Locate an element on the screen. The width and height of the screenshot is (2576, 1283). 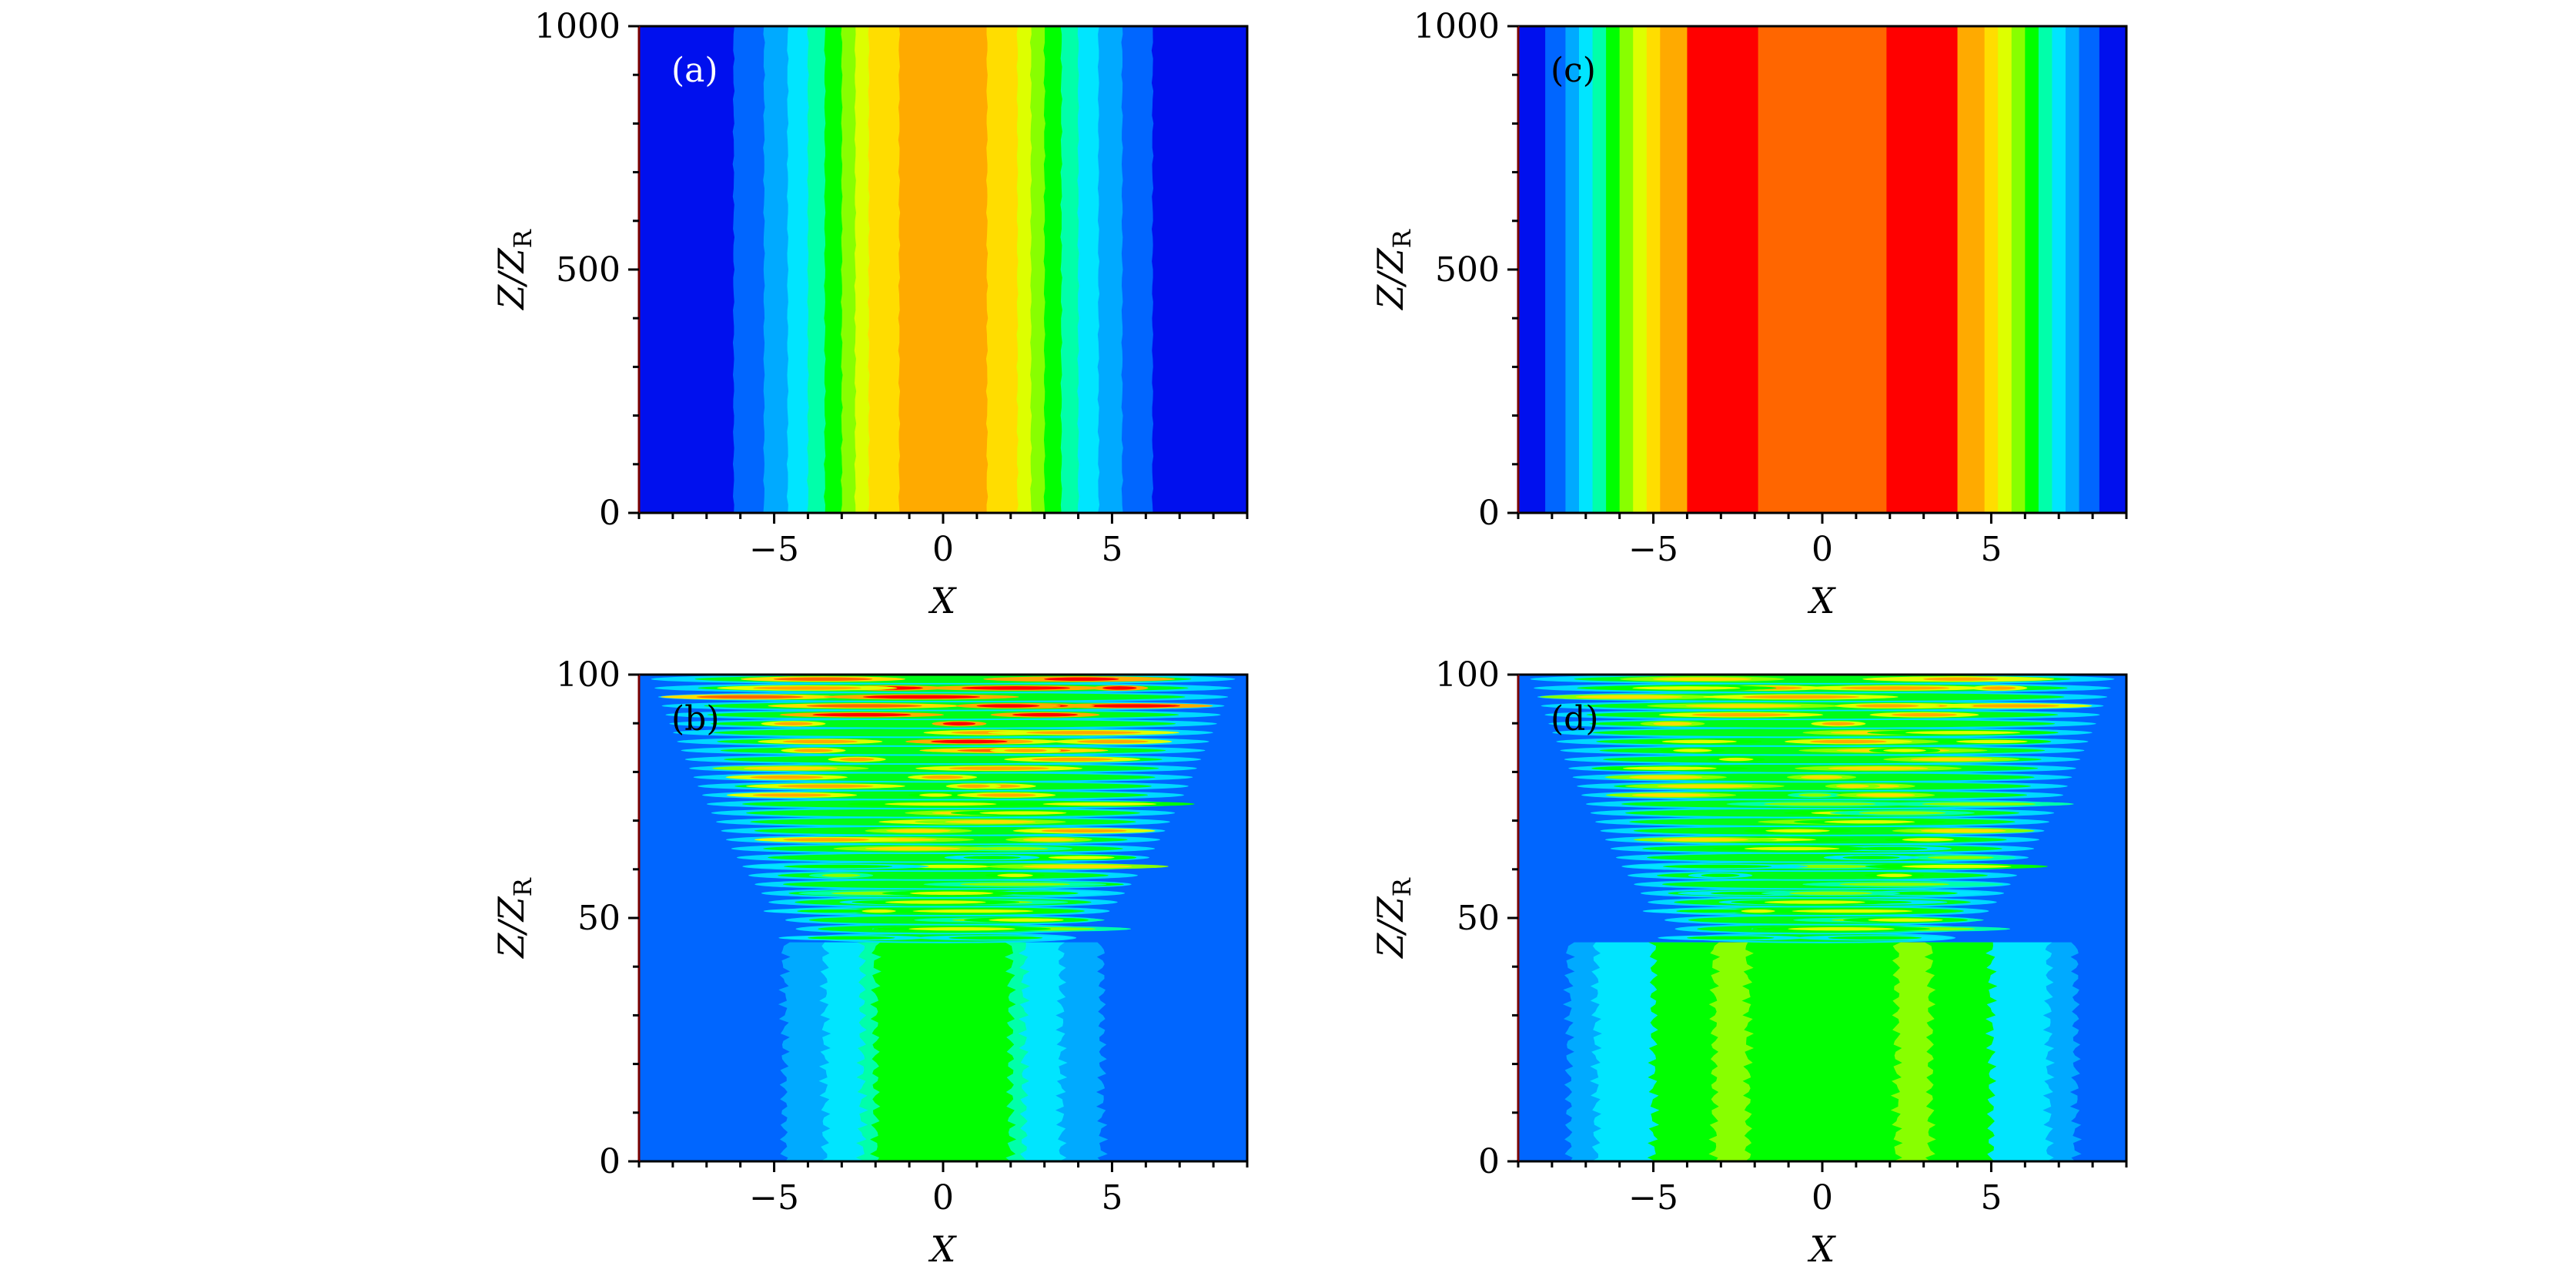
panel-label: (c) is located at coordinates (1574, 70).